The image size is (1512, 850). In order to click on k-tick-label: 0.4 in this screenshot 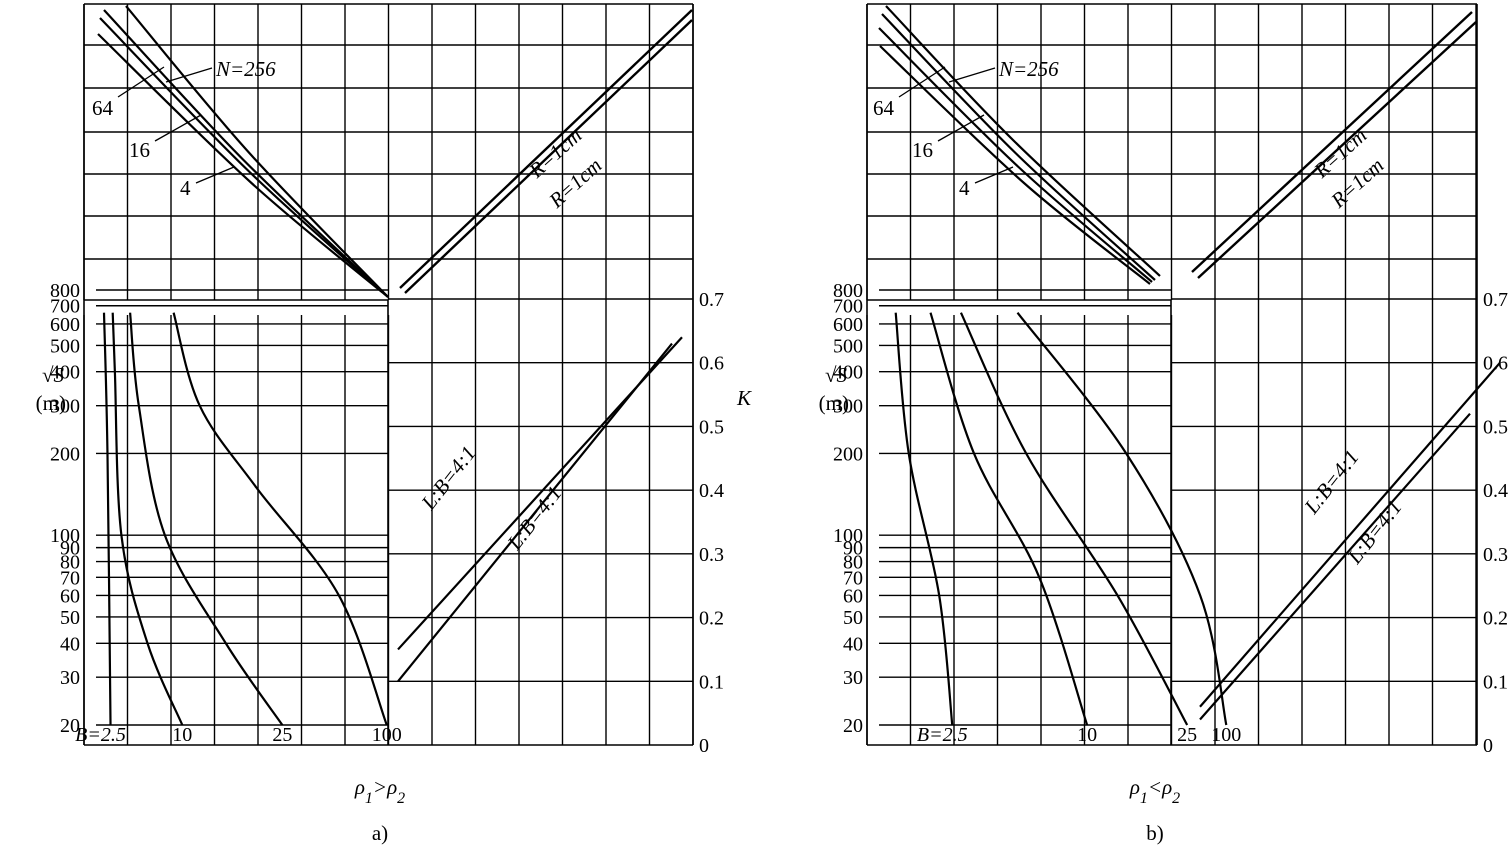, I will do `click(711, 491)`.